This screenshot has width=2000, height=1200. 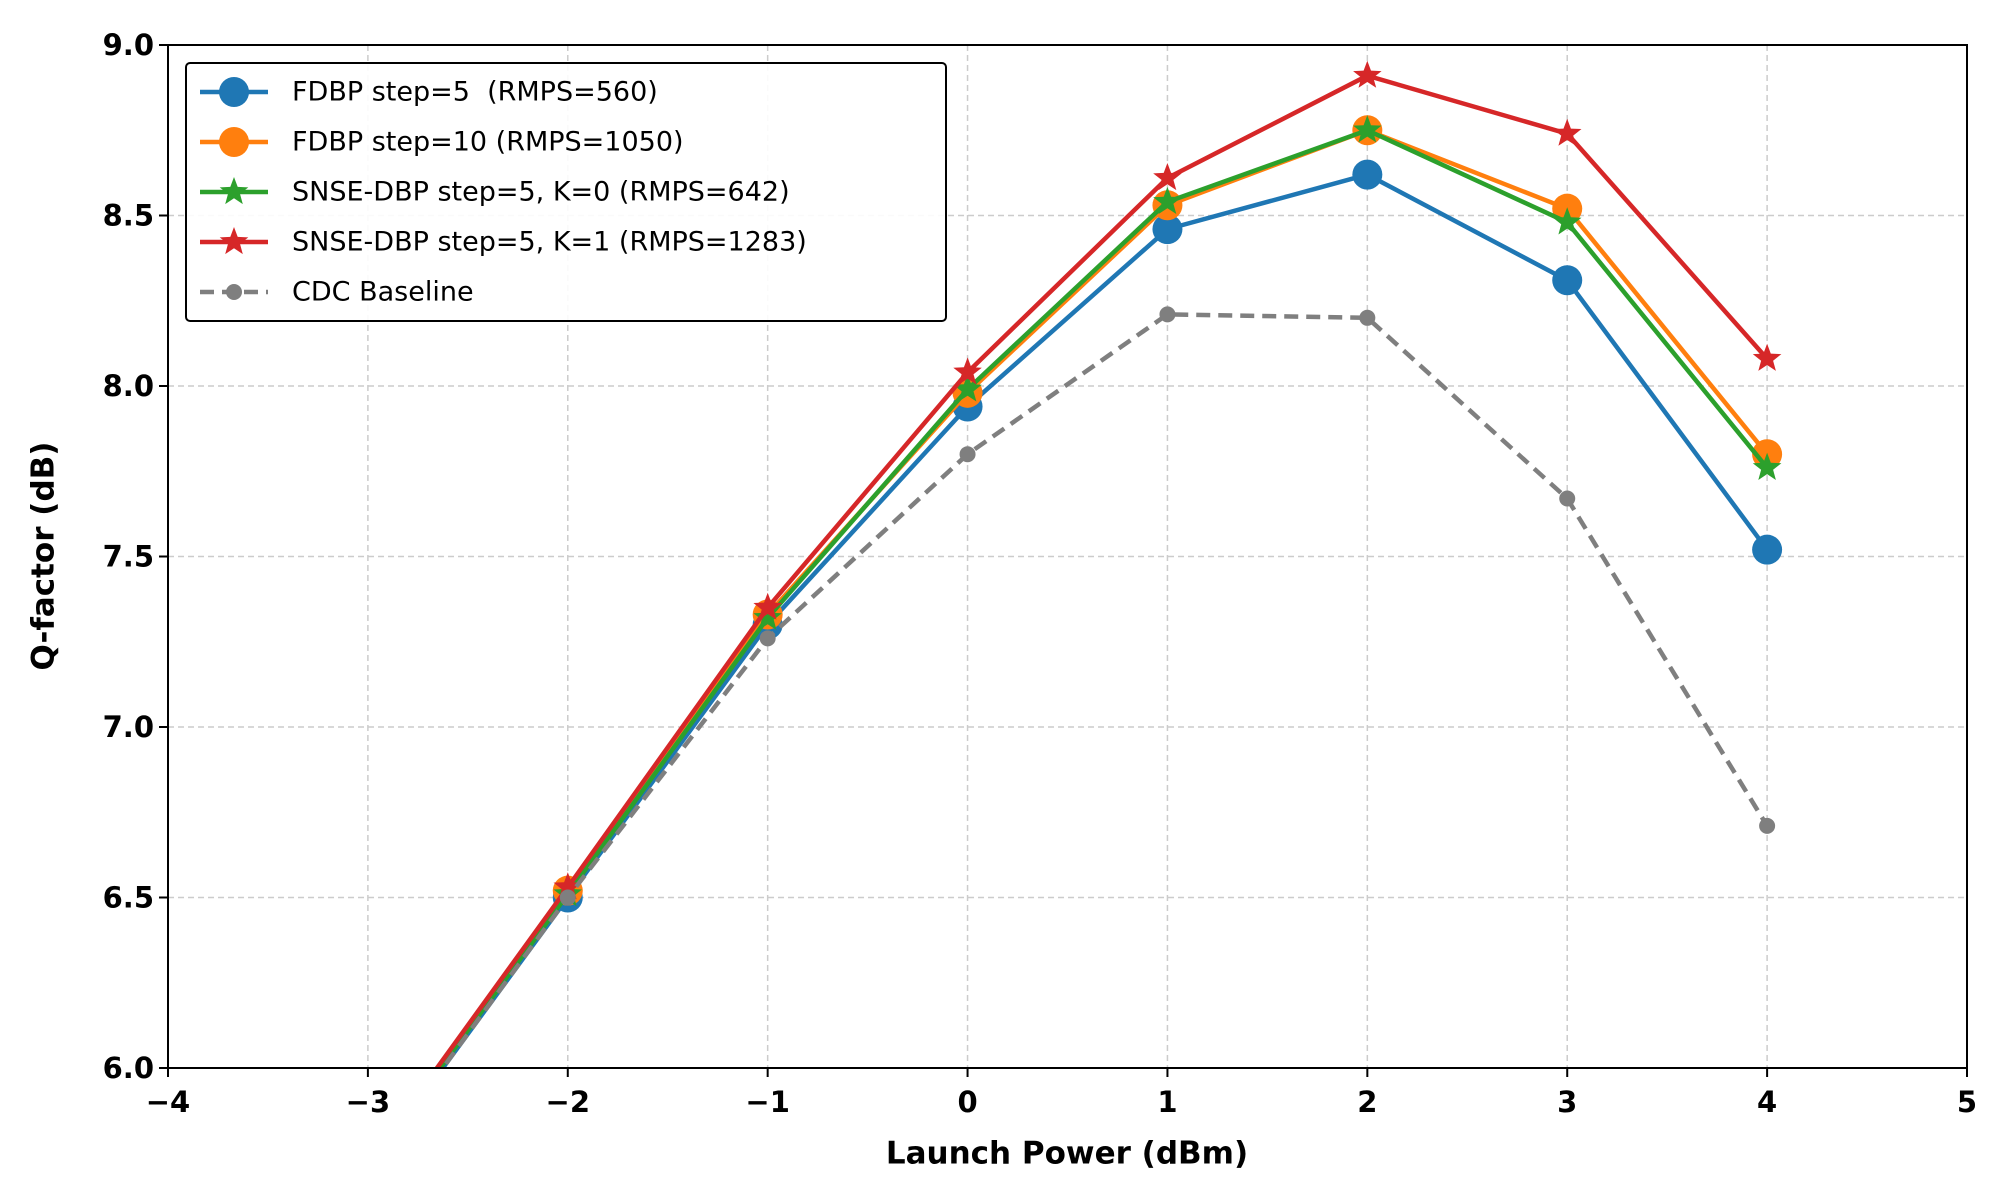 I want to click on y-tick-label: 8.5, so click(x=128, y=216).